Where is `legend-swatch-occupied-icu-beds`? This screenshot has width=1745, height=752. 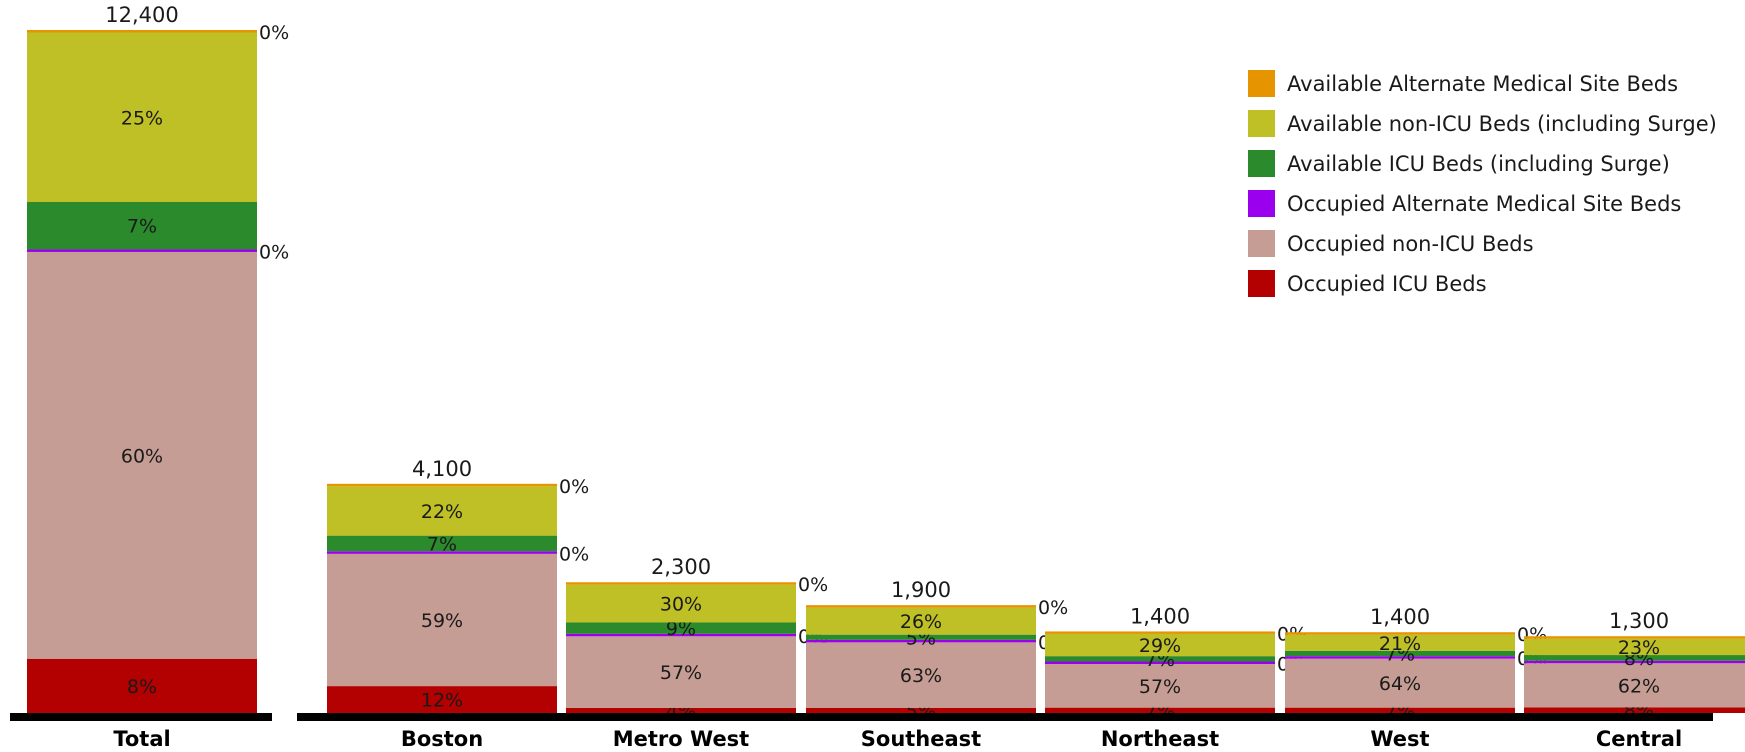
legend-swatch-occupied-icu-beds is located at coordinates (1261, 283).